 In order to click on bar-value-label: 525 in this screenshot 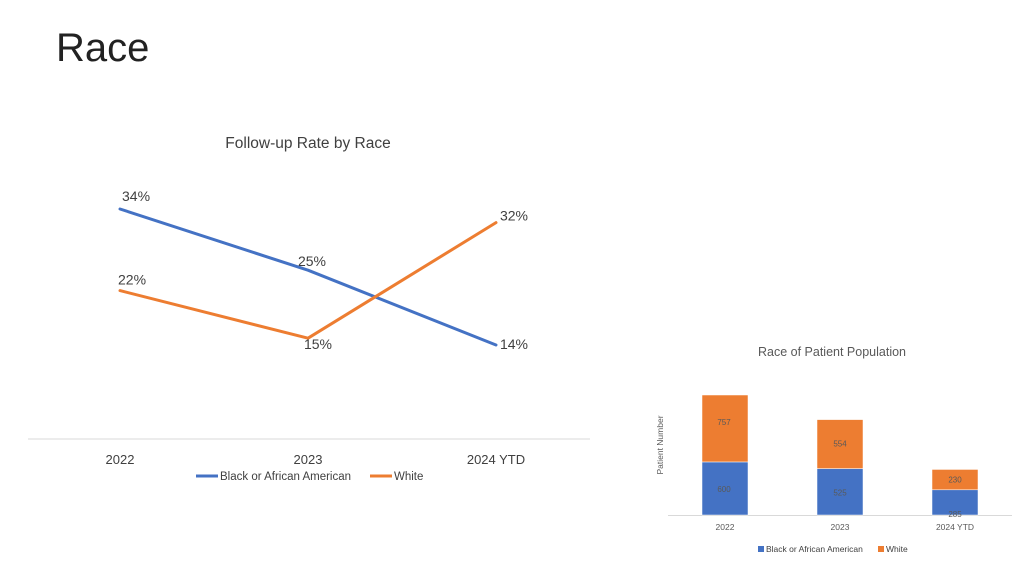, I will do `click(840, 493)`.